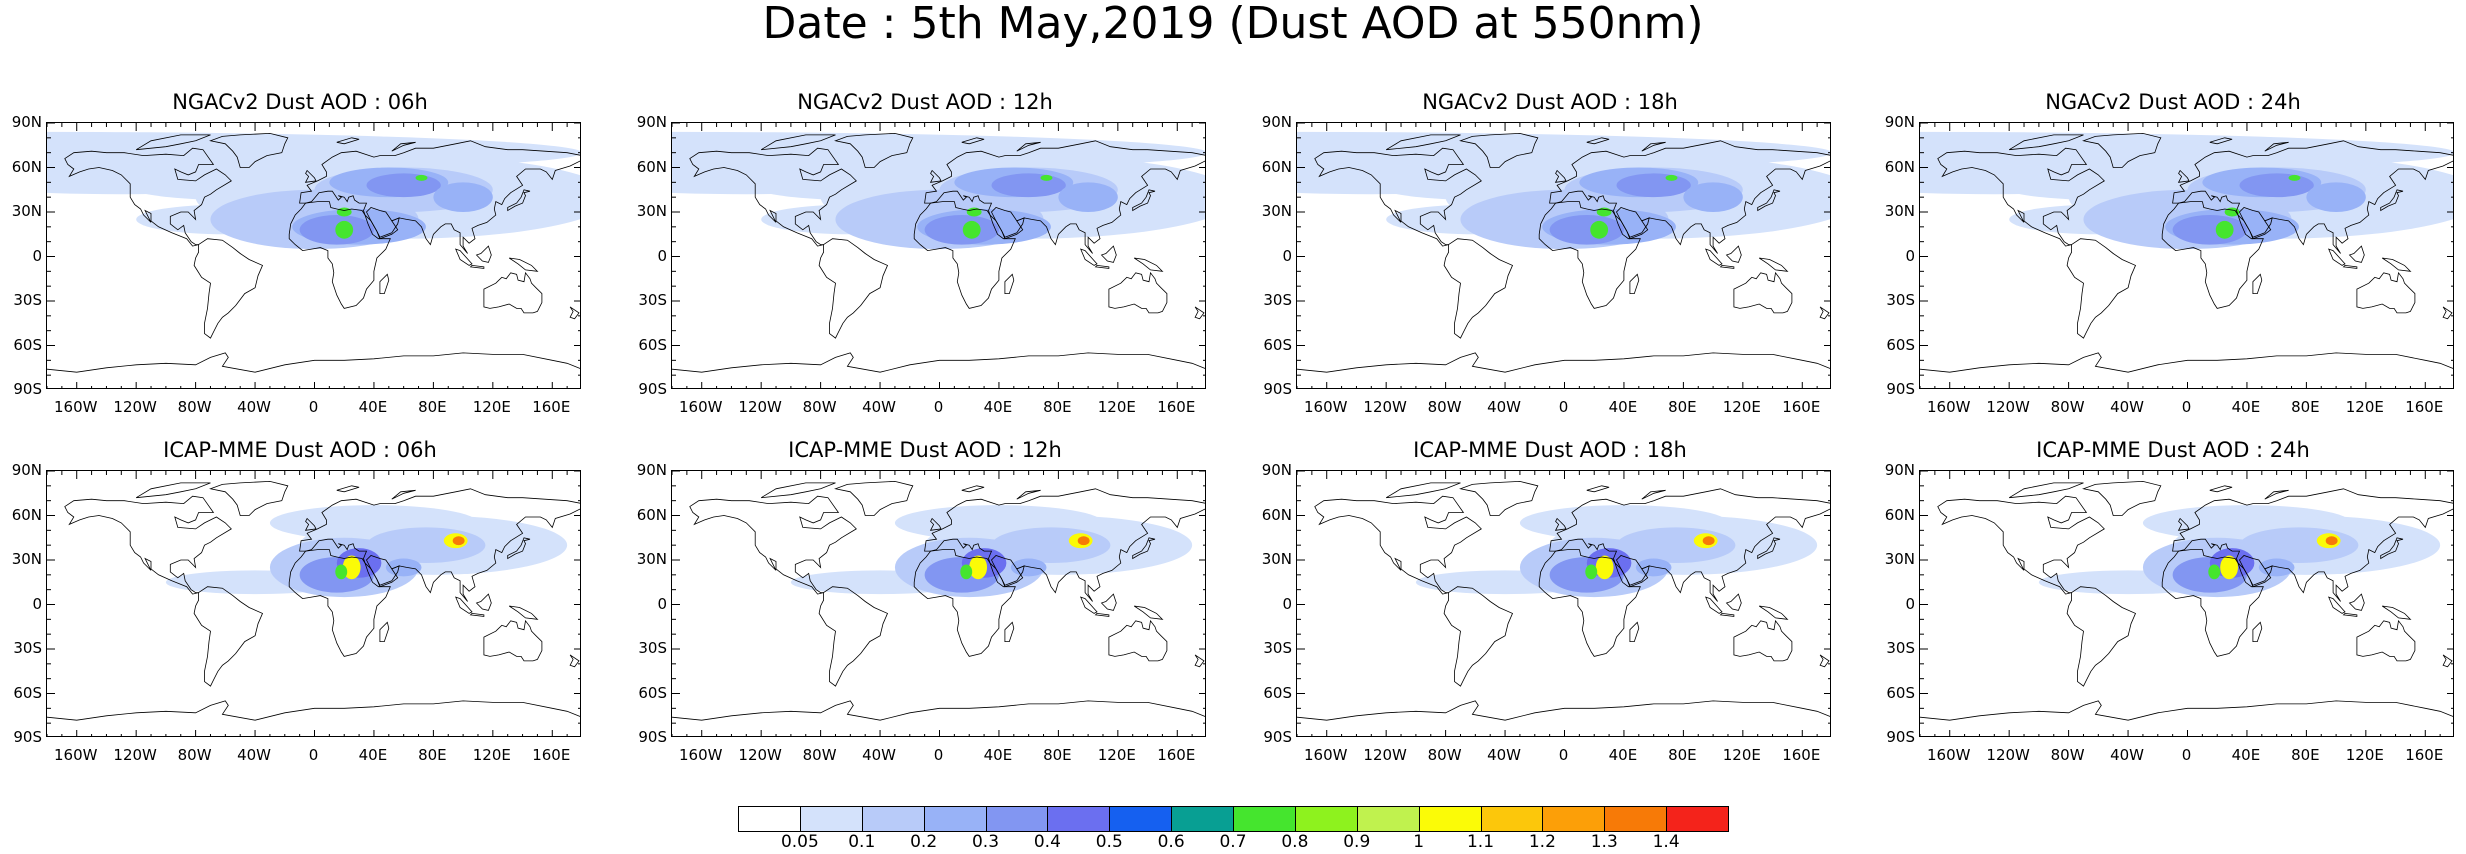  I want to click on lat-tick-label: 90S, so click(1900, 389).